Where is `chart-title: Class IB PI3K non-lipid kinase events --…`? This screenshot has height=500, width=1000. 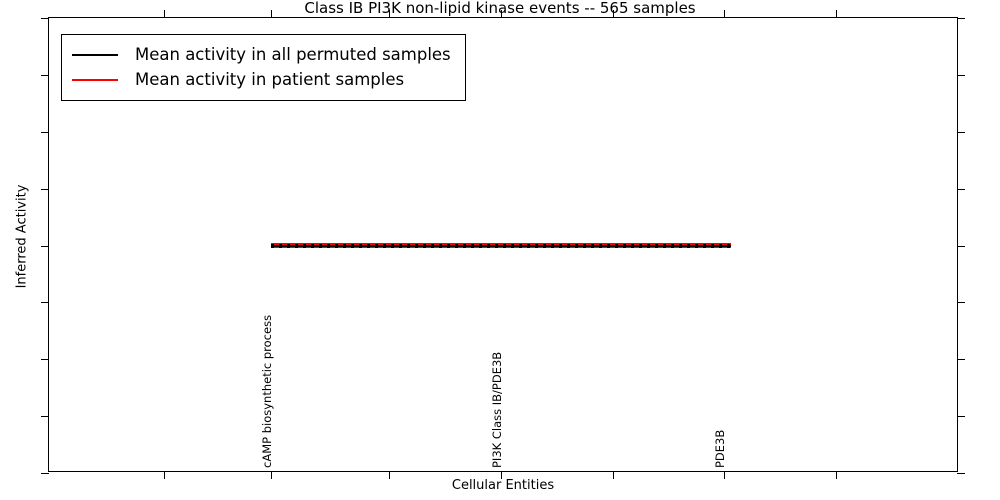 chart-title: Class IB PI3K non-lipid kinase events --… is located at coordinates (500, 8).